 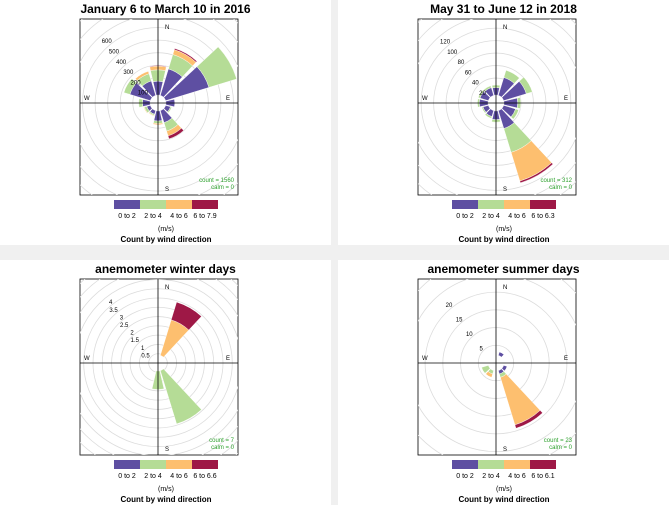 What do you see at coordinates (503, 9) in the screenshot?
I see `chart-title: May 31 to June 12 in 2018` at bounding box center [503, 9].